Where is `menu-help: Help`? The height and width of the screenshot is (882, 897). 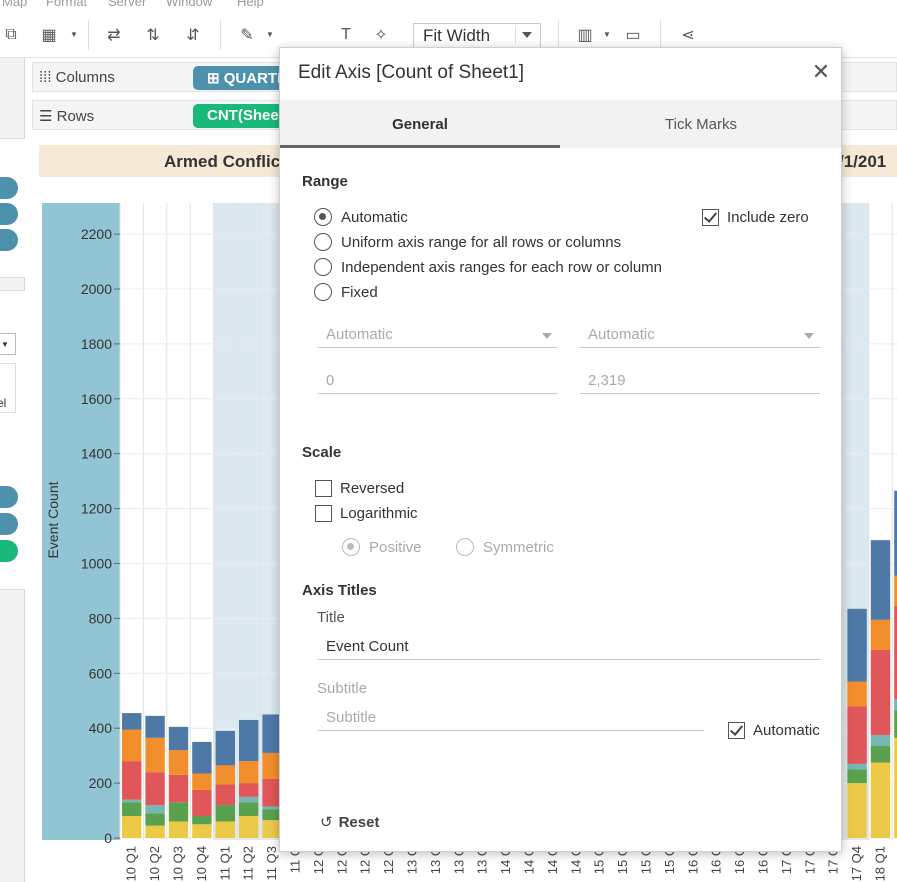 menu-help: Help is located at coordinates (250, 4).